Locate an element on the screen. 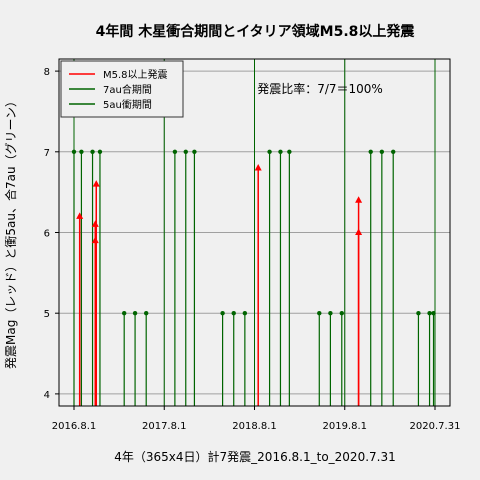 The width and height of the screenshot is (480, 480). y-axis-label: 発震Mag（レッド）と衝5au、合7au（グリーン） is located at coordinates (10, 232).